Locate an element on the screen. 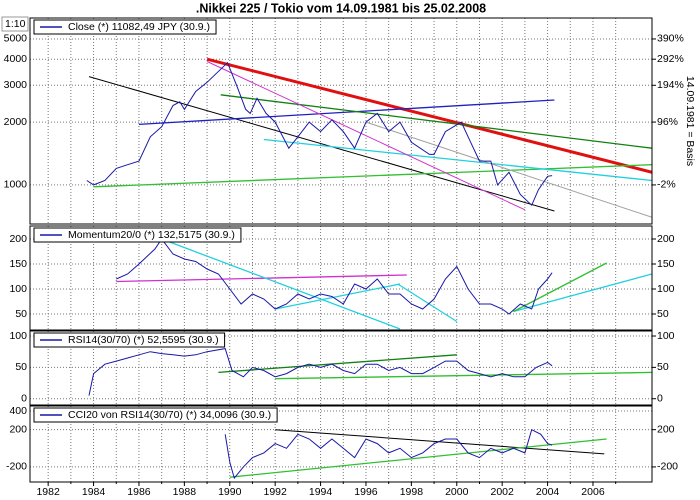  x-tick-label: 1990 is located at coordinates (230, 492).